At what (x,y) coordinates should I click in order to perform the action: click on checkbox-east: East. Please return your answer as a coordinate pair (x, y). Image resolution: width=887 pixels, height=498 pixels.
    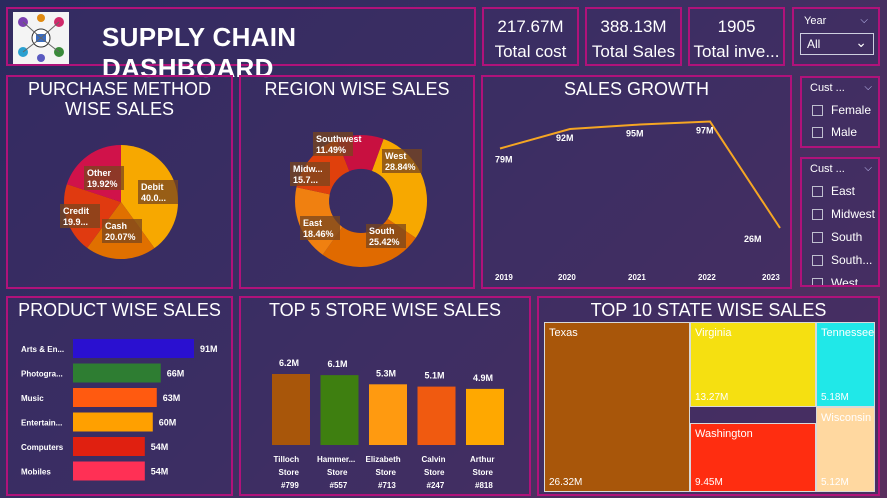
    Looking at the image, I should click on (833, 191).